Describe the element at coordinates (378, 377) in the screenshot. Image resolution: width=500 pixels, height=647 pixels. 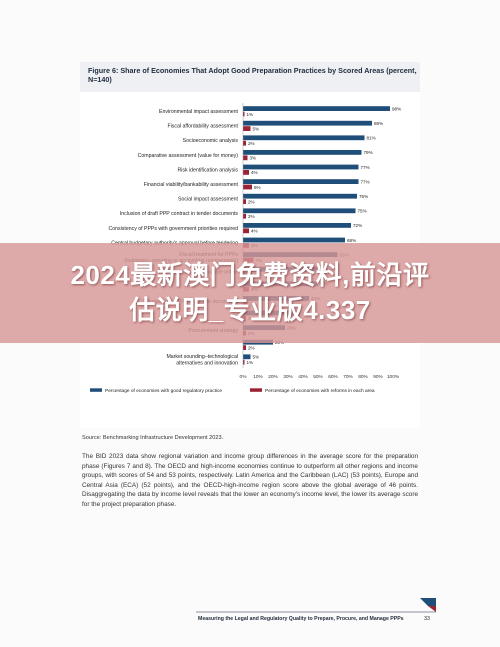
I see `x-tick-label: 90%` at that location.